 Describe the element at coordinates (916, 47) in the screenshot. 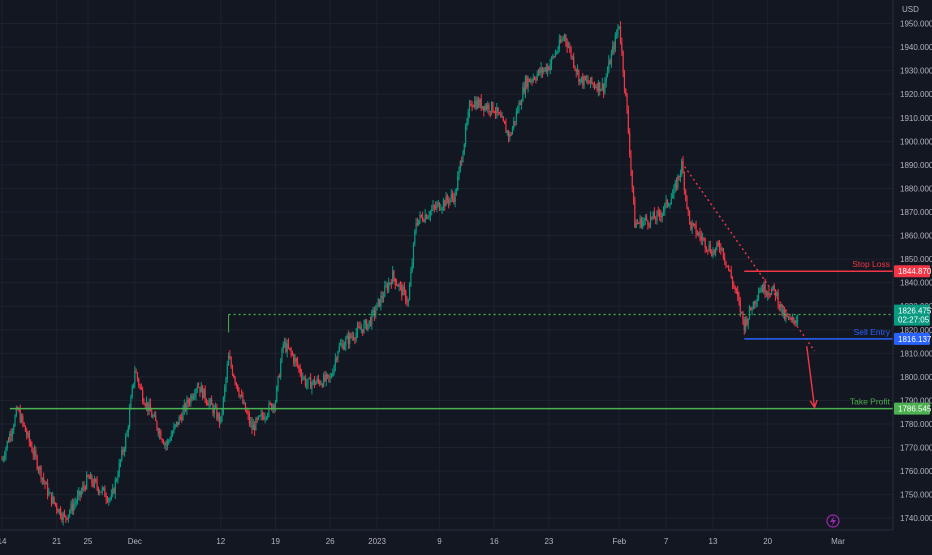

I see `y-tick-label: 1940.000` at that location.